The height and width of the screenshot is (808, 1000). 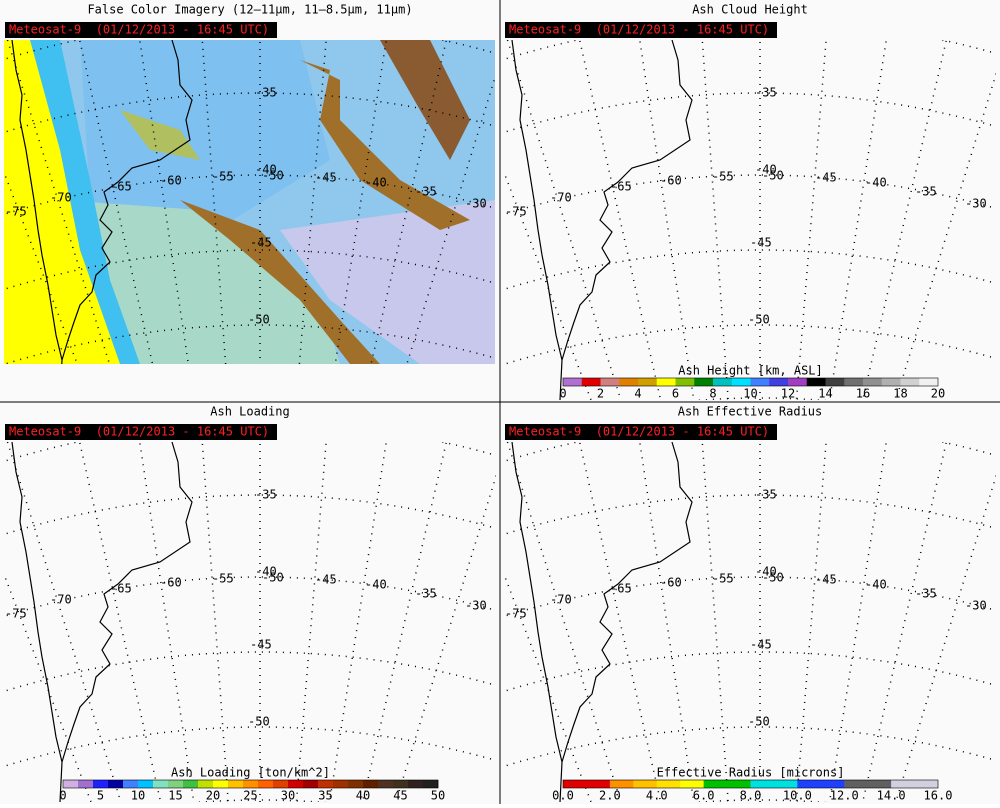 What do you see at coordinates (175, 796) in the screenshot?
I see `colorbar-tick: 15` at bounding box center [175, 796].